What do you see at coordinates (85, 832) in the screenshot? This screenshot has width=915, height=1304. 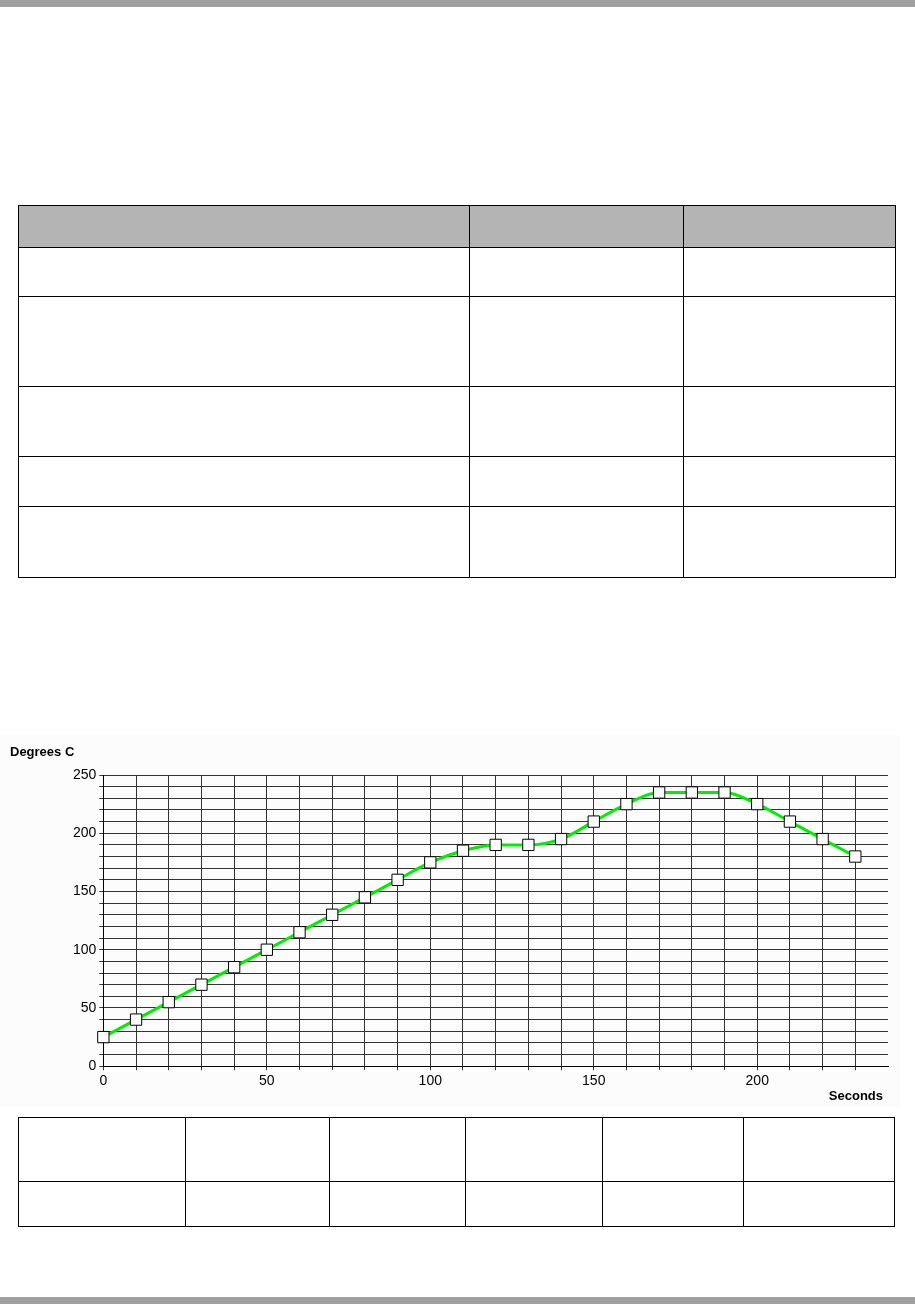 I see `y-tick-label: 200` at bounding box center [85, 832].